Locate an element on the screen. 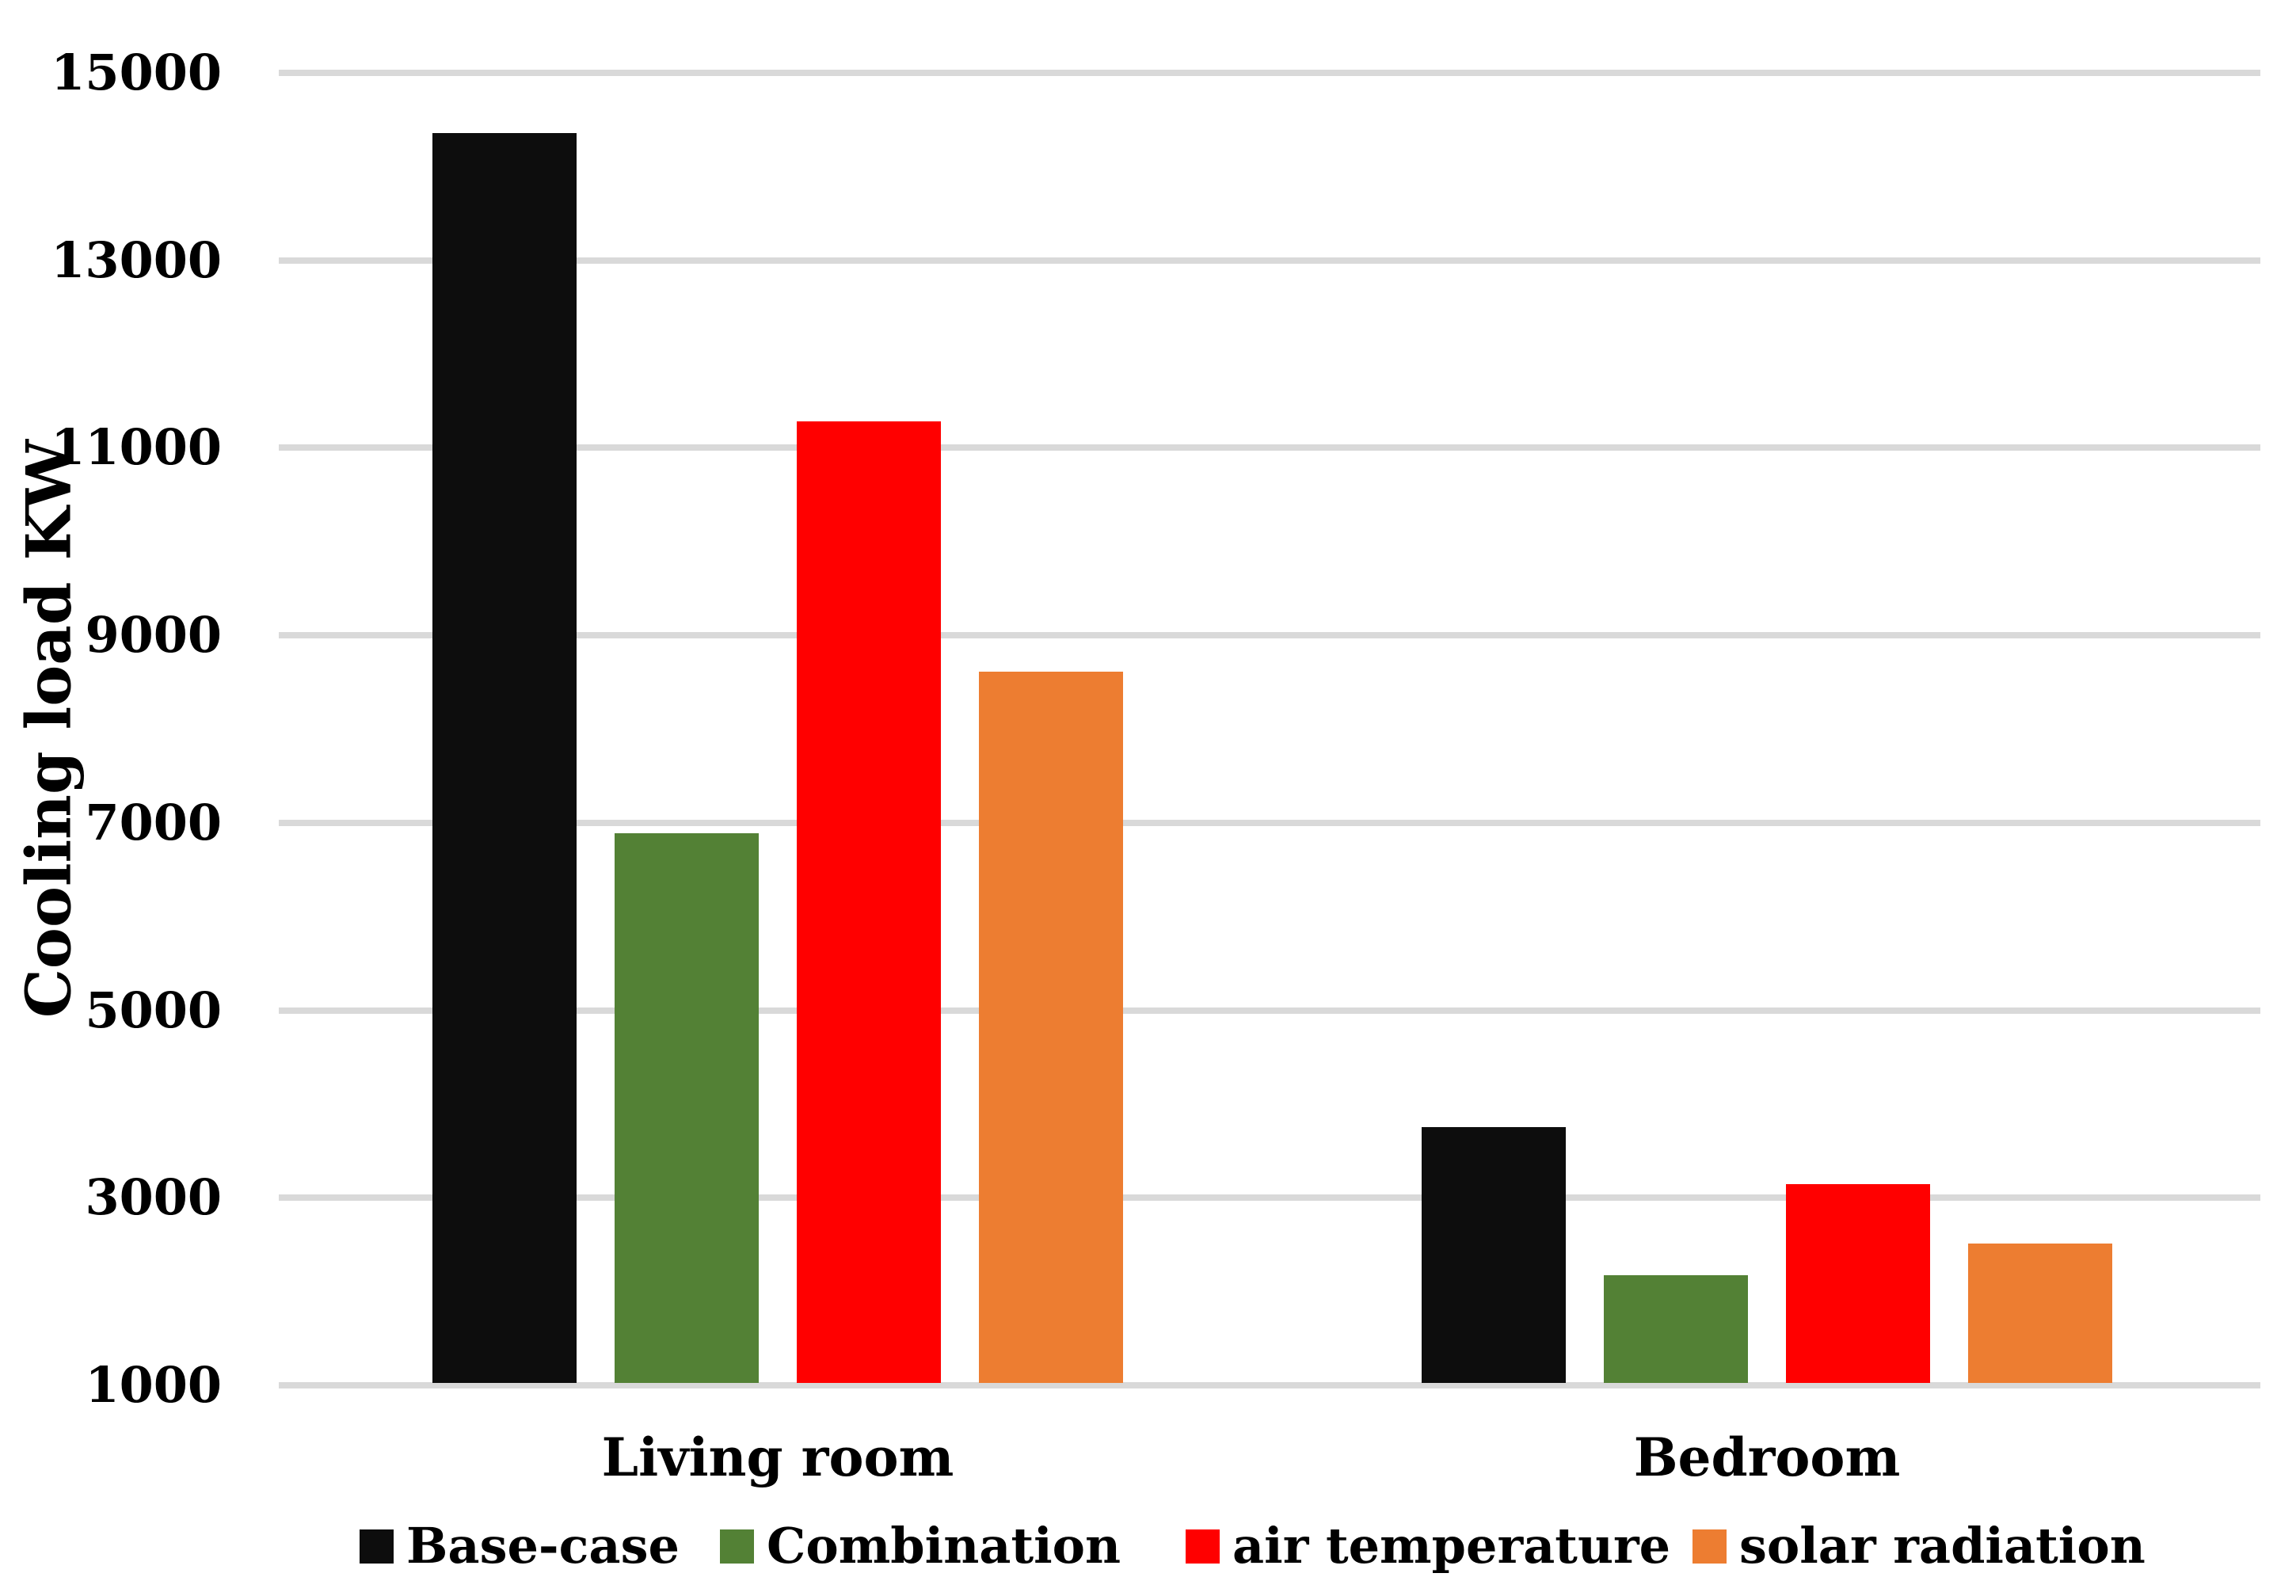 This screenshot has height=1596, width=2296. y-tick-label: 11000 is located at coordinates (136, 447).